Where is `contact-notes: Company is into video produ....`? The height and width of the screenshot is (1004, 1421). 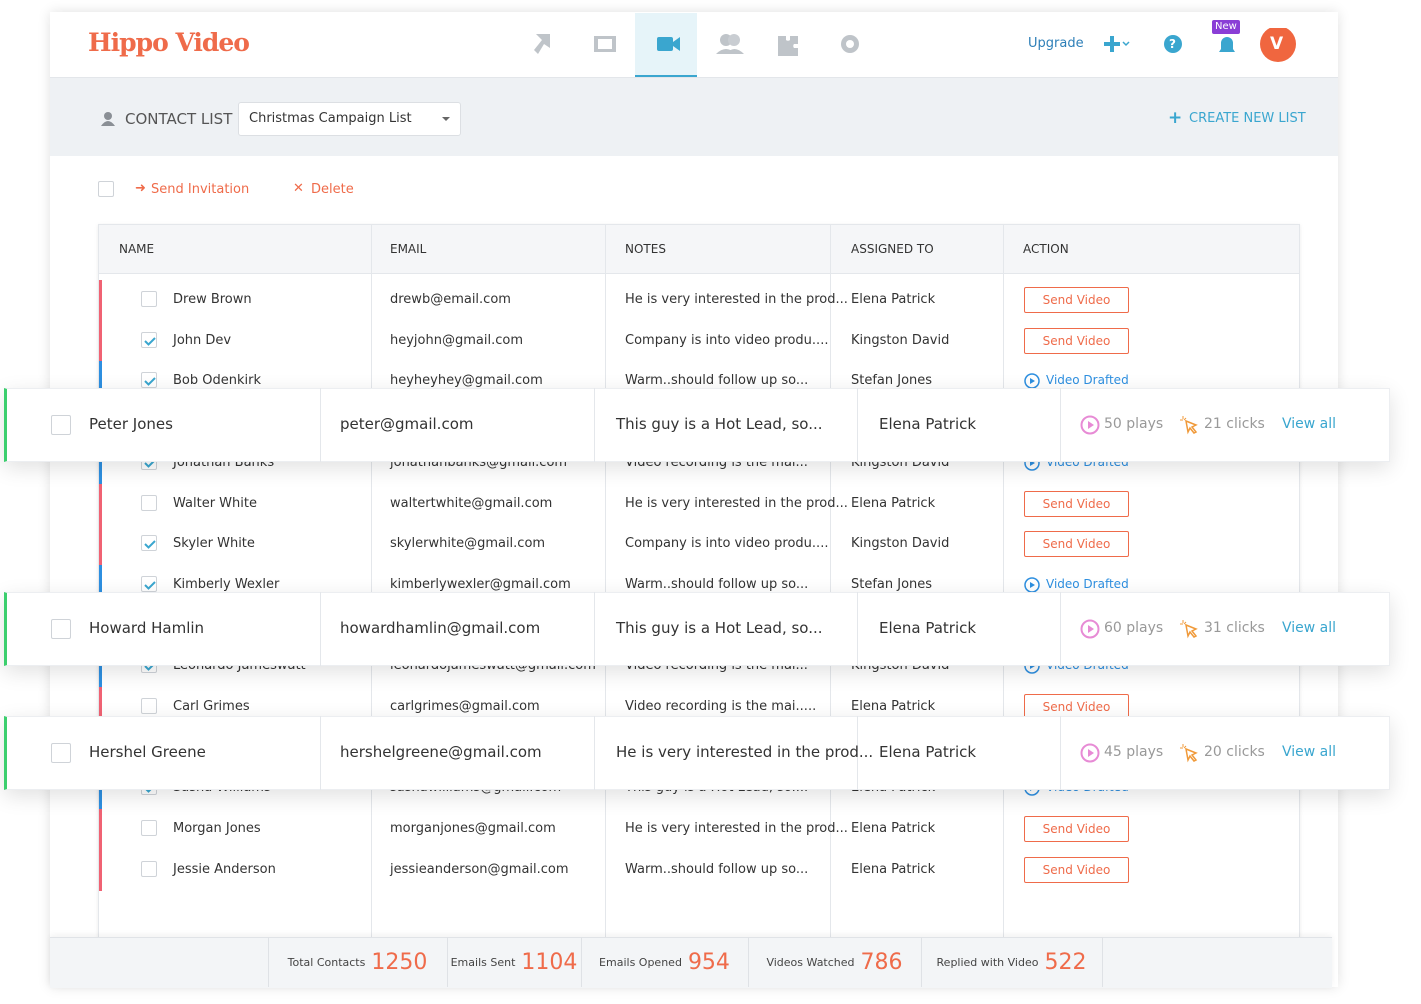 contact-notes: Company is into video produ.... is located at coordinates (727, 544).